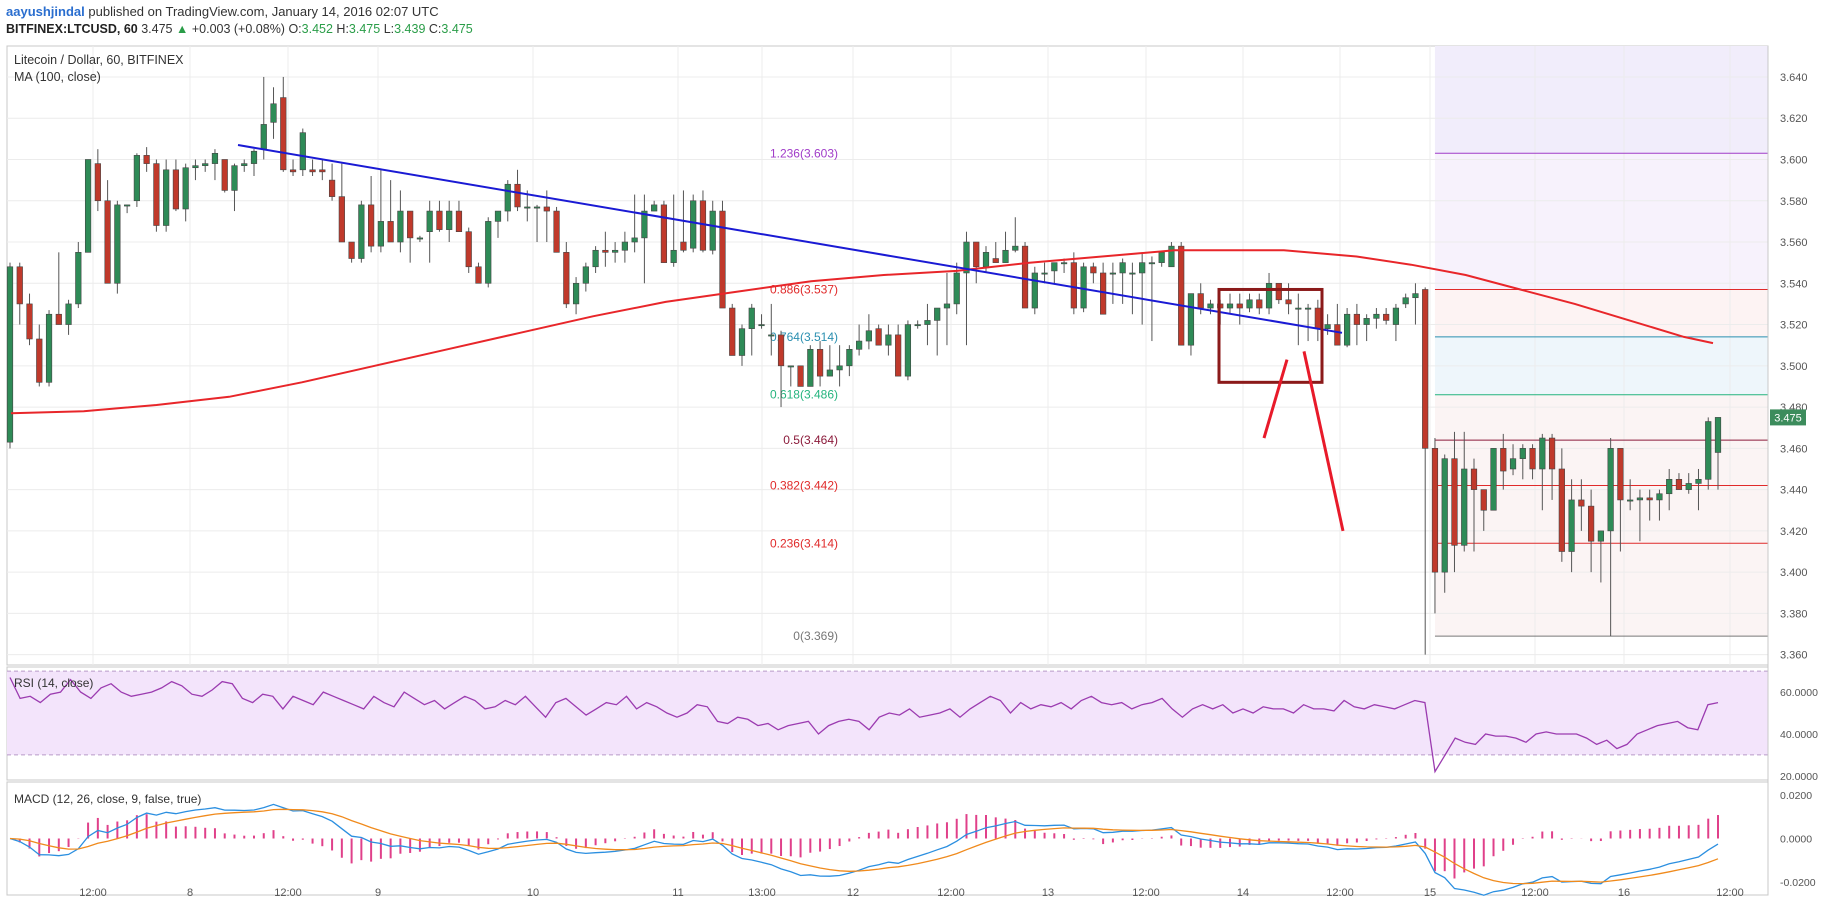  Describe the element at coordinates (1794, 449) in the screenshot. I see `y-tick-label: 3.460` at that location.